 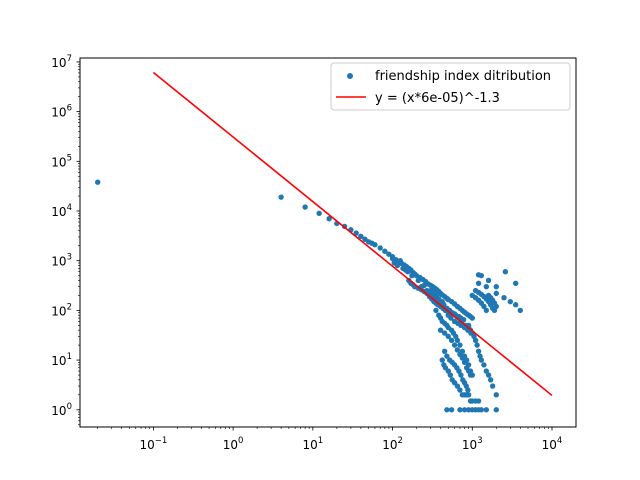 What do you see at coordinates (61, 261) in the screenshot?
I see `y-tick-label: 10³` at bounding box center [61, 261].